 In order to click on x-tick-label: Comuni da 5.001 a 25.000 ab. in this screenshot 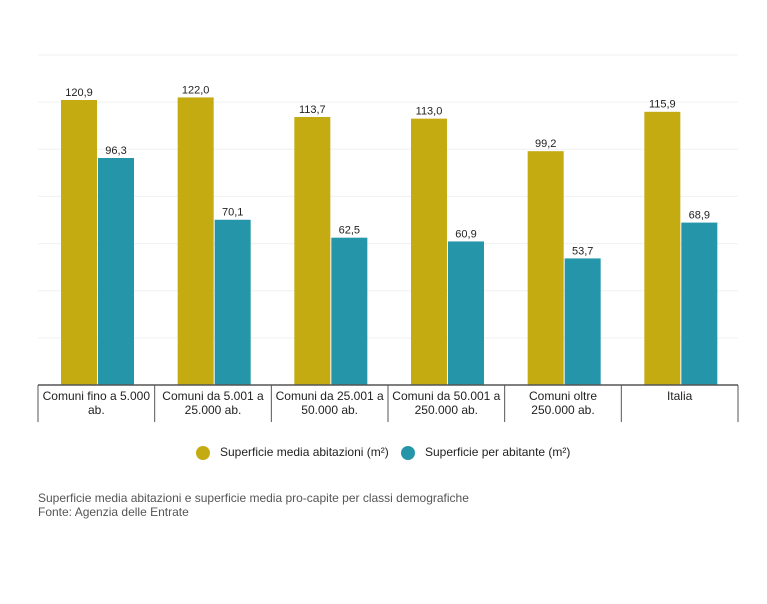, I will do `click(213, 403)`.